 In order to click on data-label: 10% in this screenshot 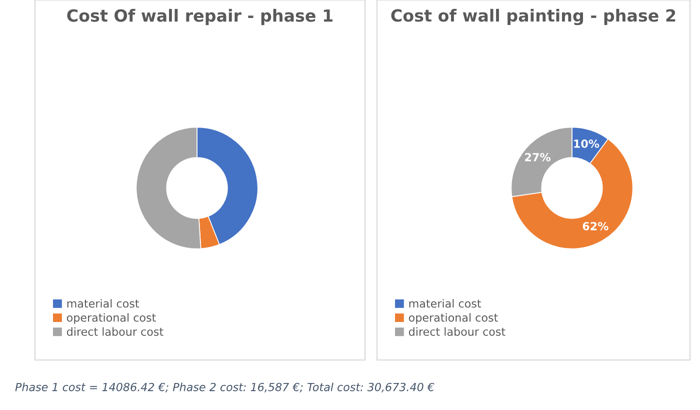, I will do `click(587, 143)`.